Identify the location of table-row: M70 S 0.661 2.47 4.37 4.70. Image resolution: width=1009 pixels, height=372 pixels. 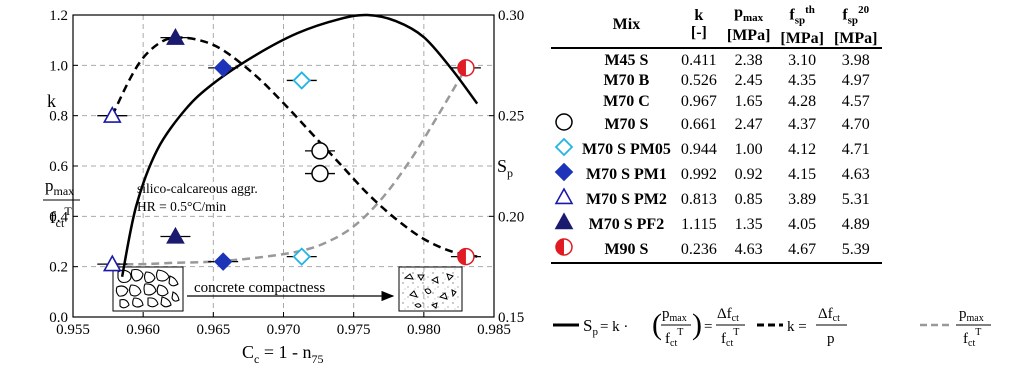
(716, 124).